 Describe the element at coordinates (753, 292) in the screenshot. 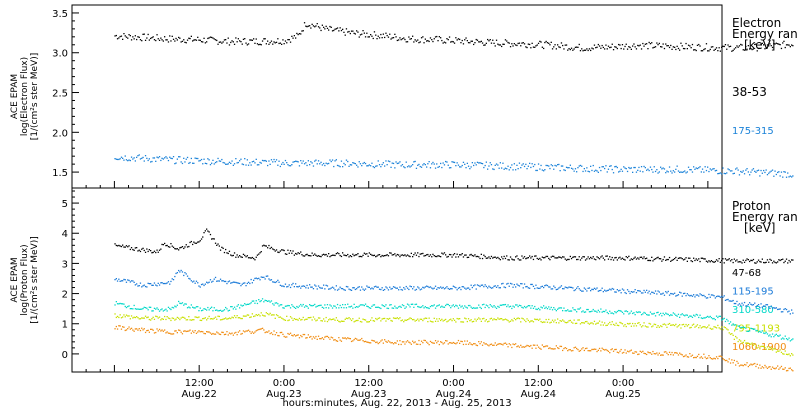

I see `proton-legend-entry: 115-195` at that location.